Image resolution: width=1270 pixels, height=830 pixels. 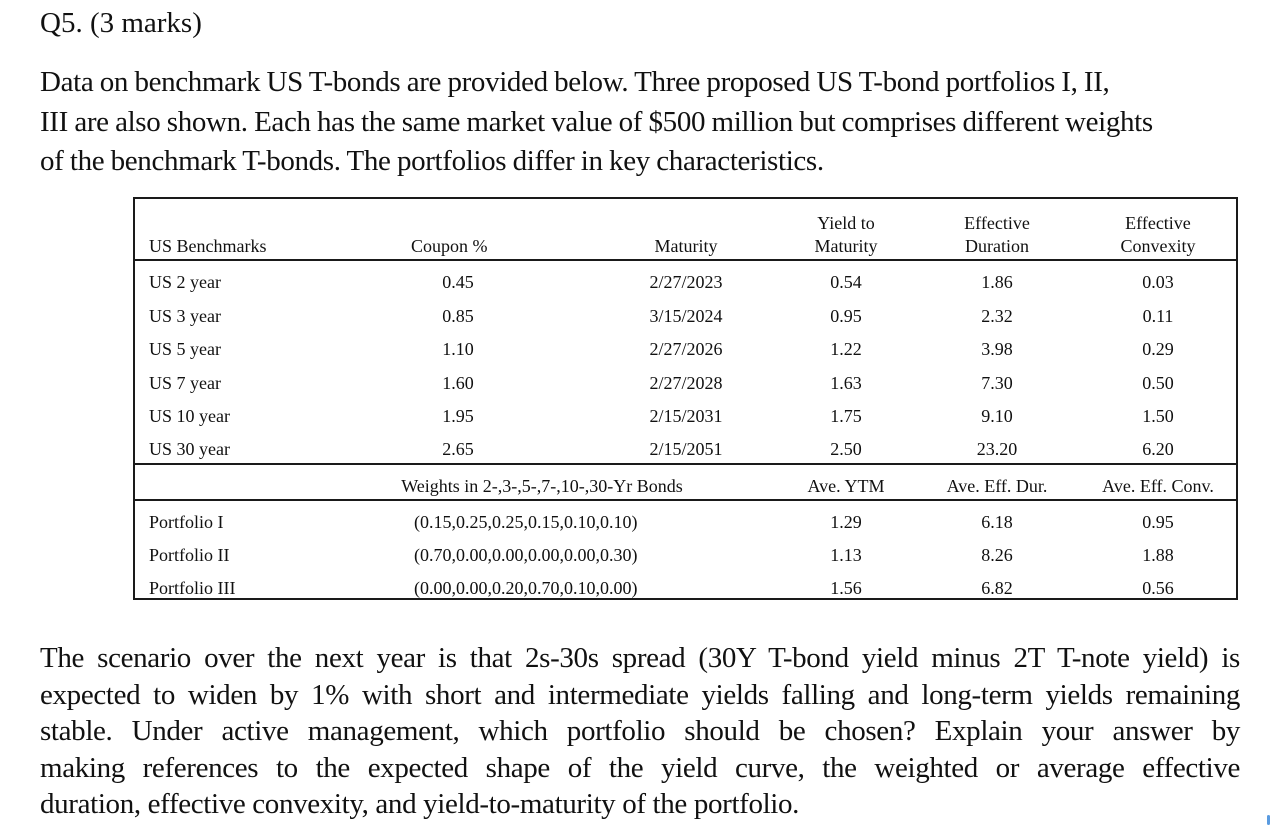 What do you see at coordinates (1158, 449) in the screenshot?
I see `bond-convexity: 6.20` at bounding box center [1158, 449].